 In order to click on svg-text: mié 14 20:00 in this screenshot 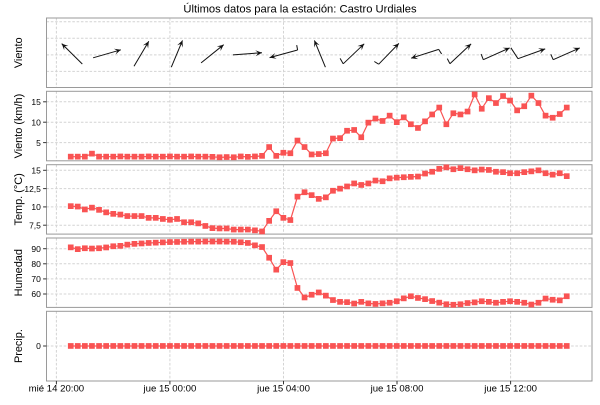, I will do `click(56, 389)`.